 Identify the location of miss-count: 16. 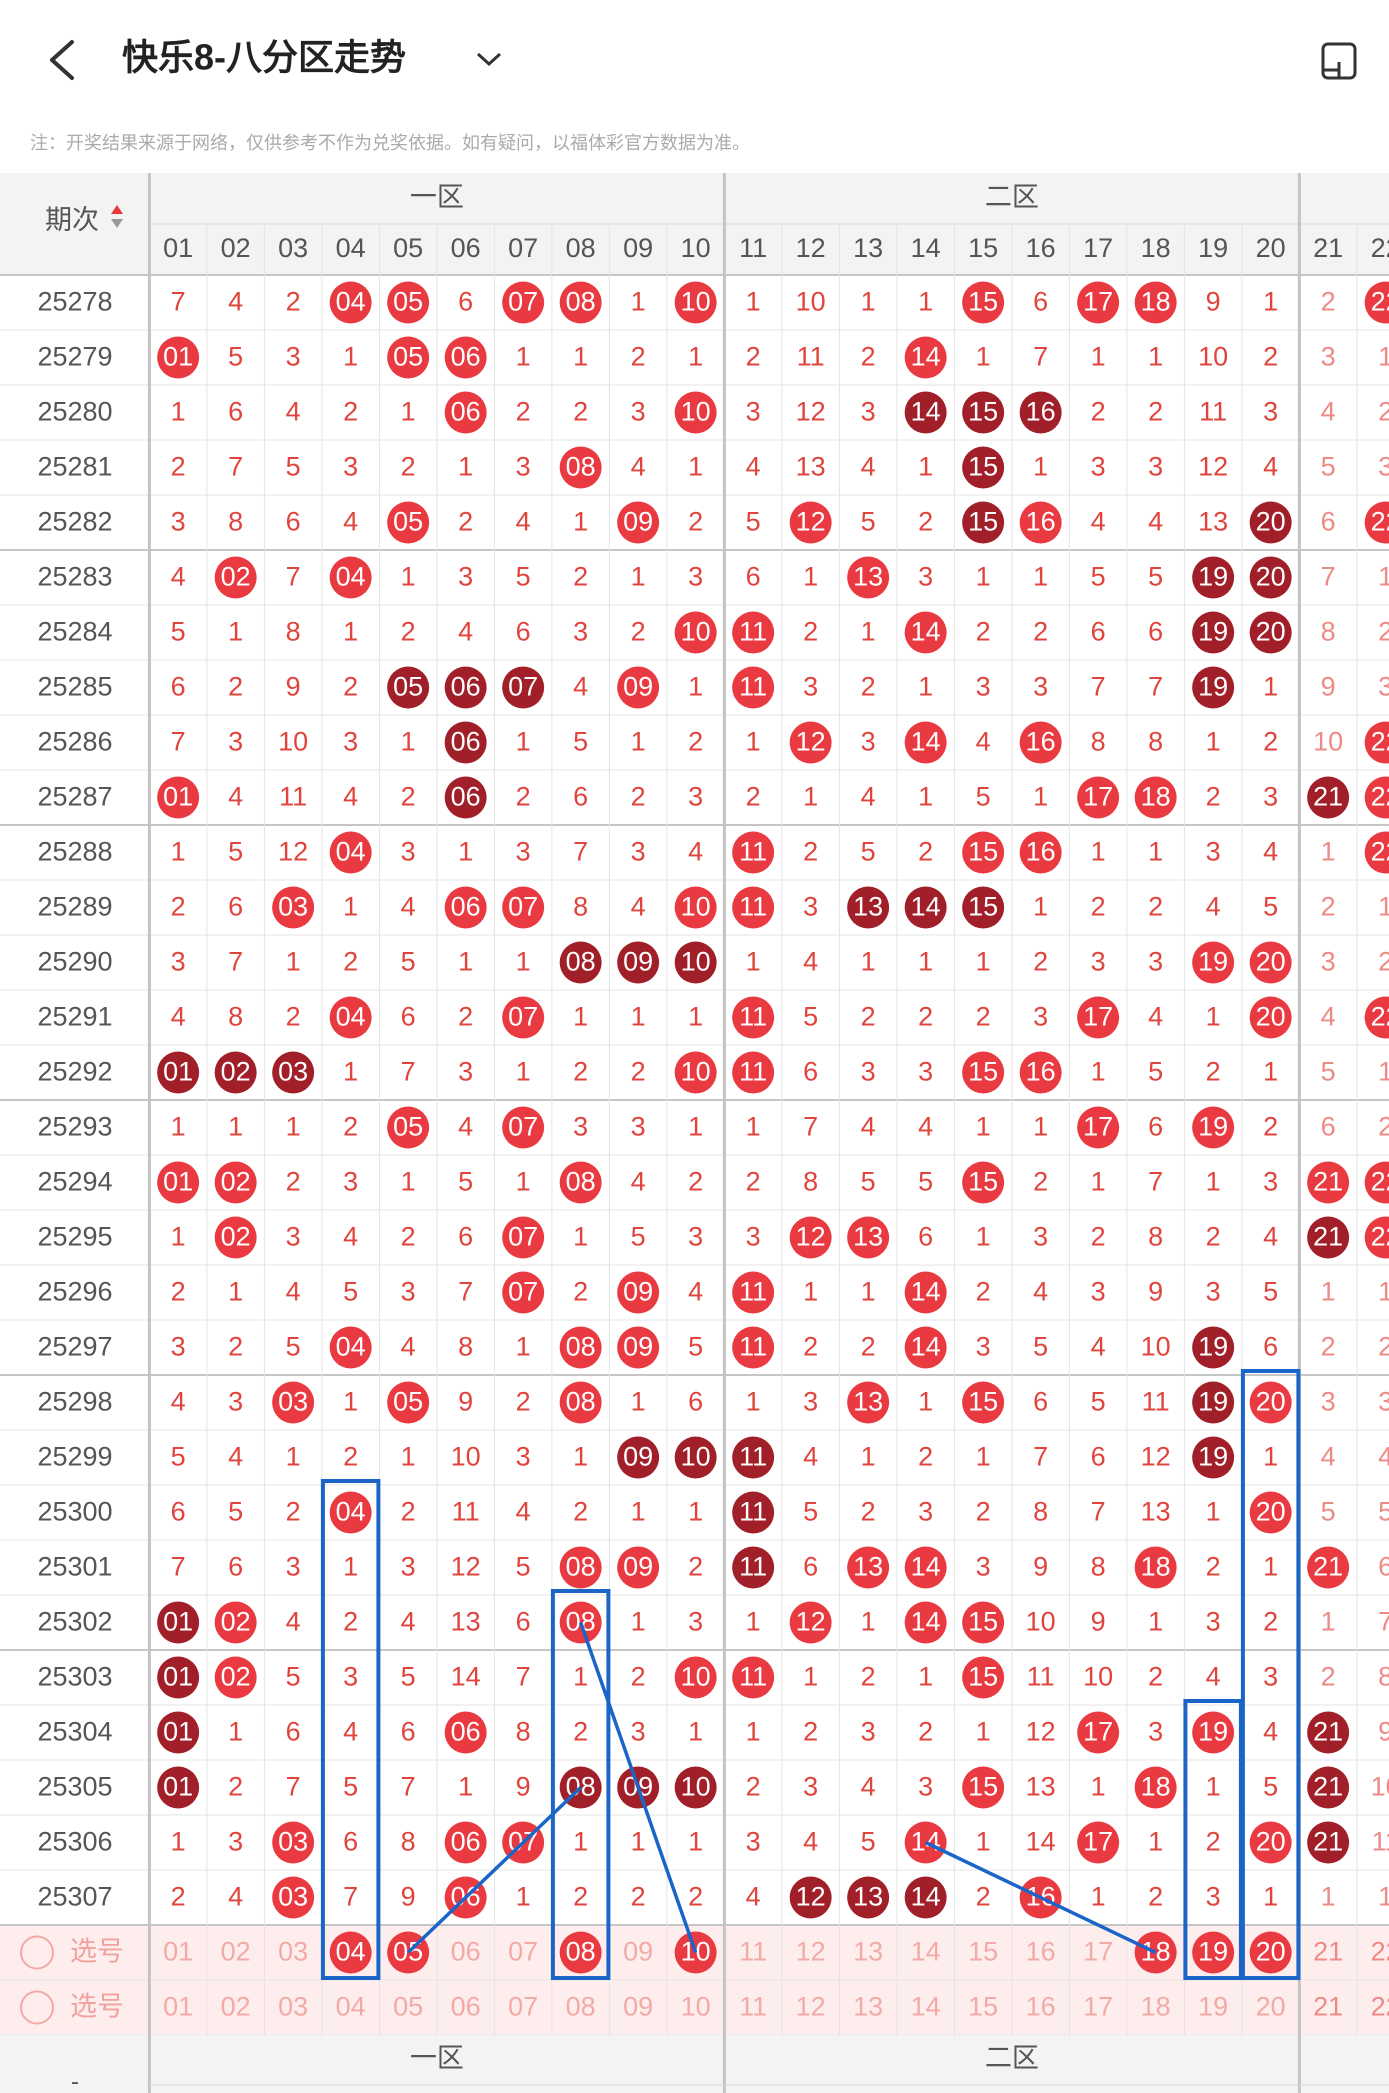
(1041, 2007).